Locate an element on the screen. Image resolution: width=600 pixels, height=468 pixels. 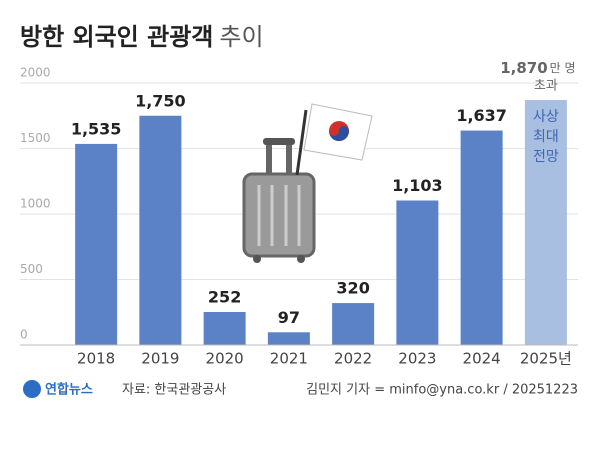
source: 자료: 한국관광공사 is located at coordinates (174, 390).